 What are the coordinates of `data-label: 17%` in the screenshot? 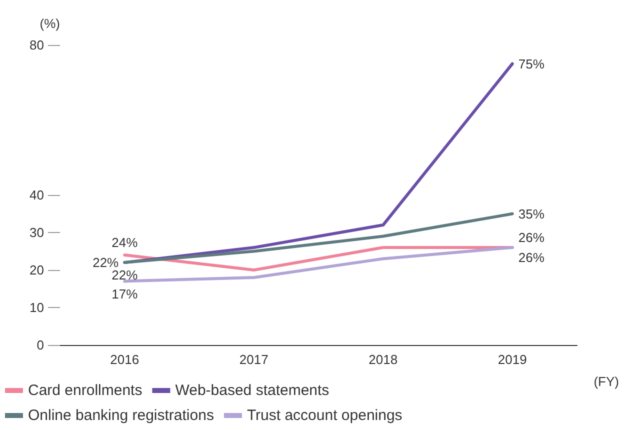 It's located at (125, 294).